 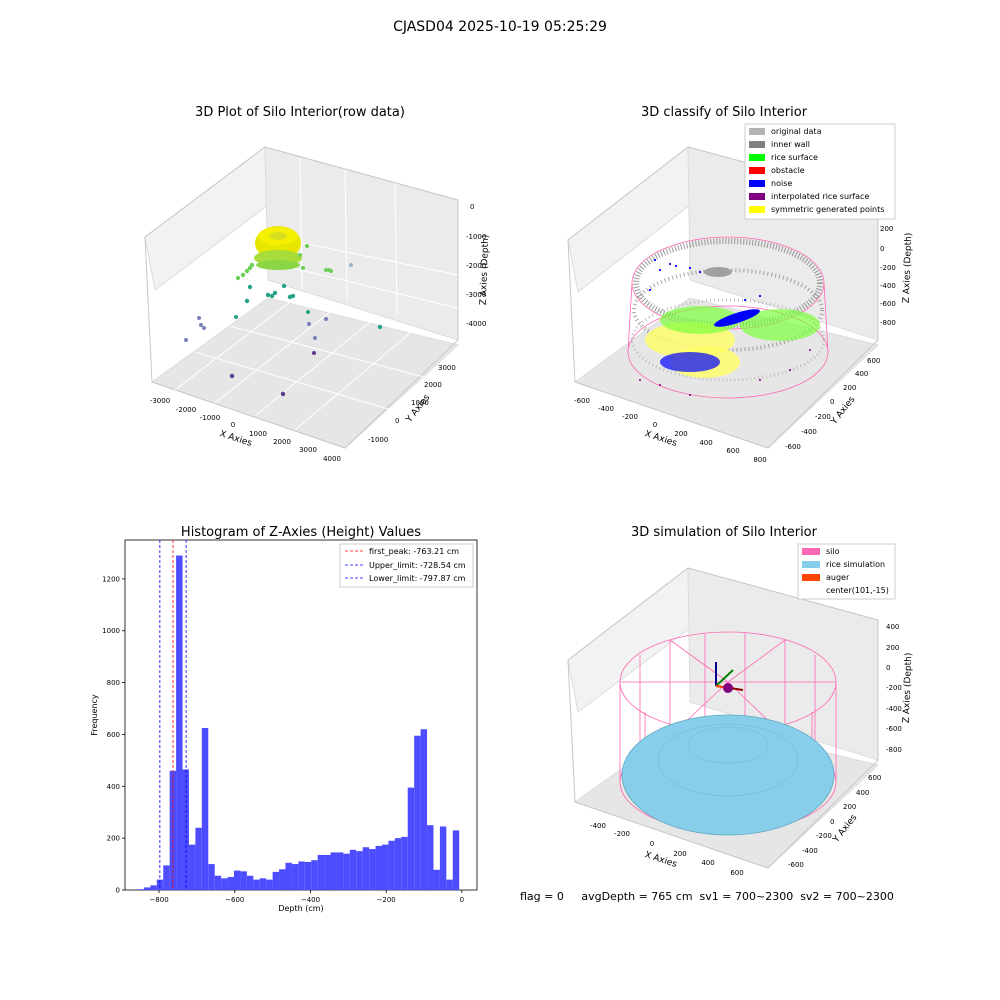 I want to click on legend-original-label: original data, so click(x=796, y=131).